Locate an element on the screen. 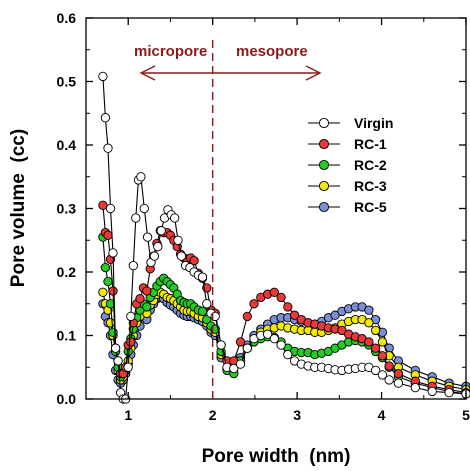 The width and height of the screenshot is (470, 471). x-axis-label: Pore width (nm) is located at coordinates (276, 456).